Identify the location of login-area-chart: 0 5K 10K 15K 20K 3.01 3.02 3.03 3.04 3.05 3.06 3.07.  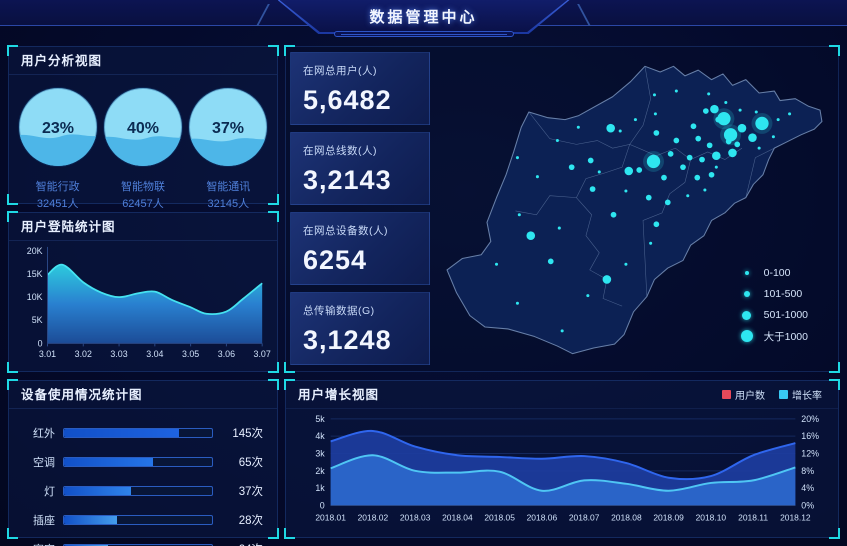
(144, 306).